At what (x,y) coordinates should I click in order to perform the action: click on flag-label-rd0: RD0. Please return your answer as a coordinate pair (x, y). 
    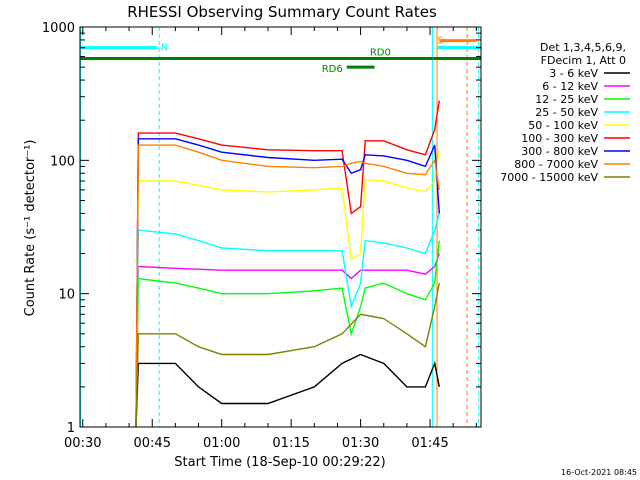
    Looking at the image, I should click on (380, 53).